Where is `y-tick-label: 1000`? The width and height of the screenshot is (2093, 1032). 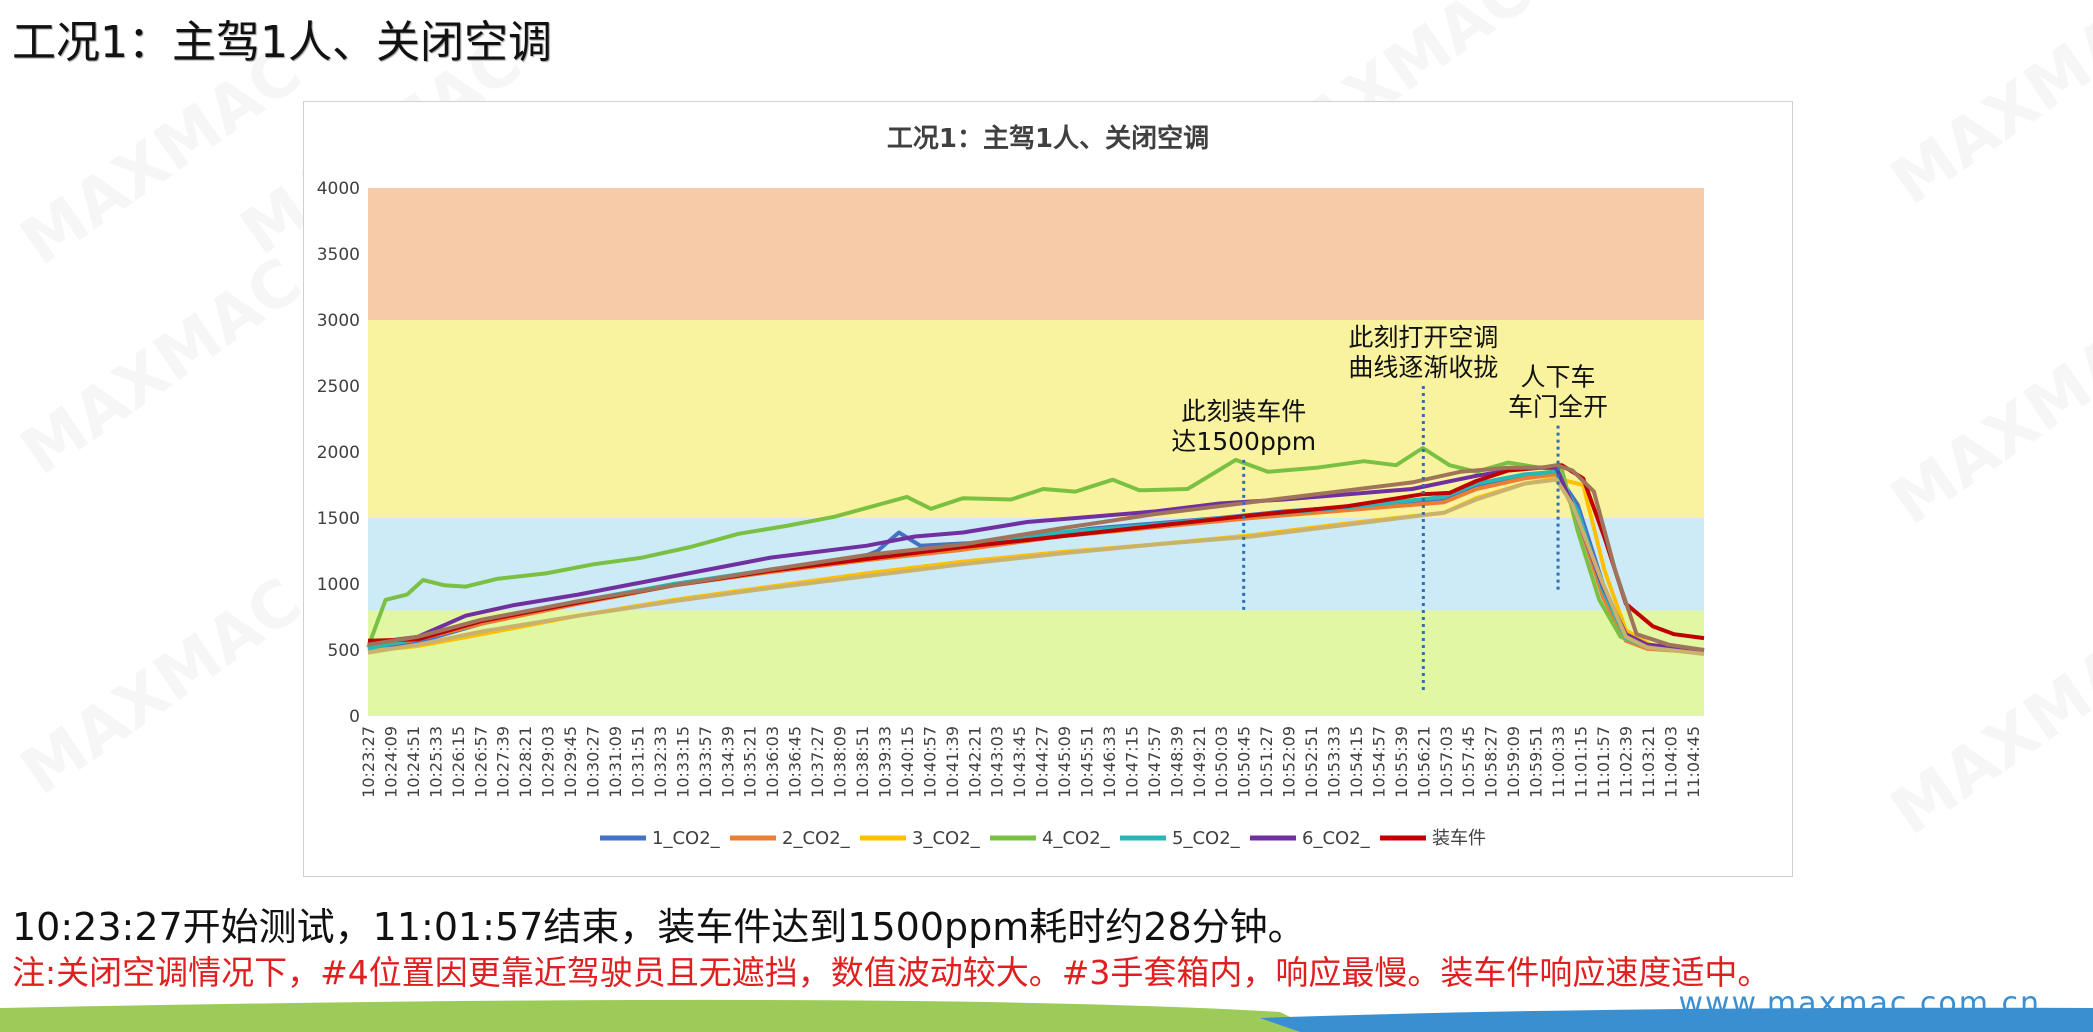
y-tick-label: 1000 is located at coordinates (338, 585).